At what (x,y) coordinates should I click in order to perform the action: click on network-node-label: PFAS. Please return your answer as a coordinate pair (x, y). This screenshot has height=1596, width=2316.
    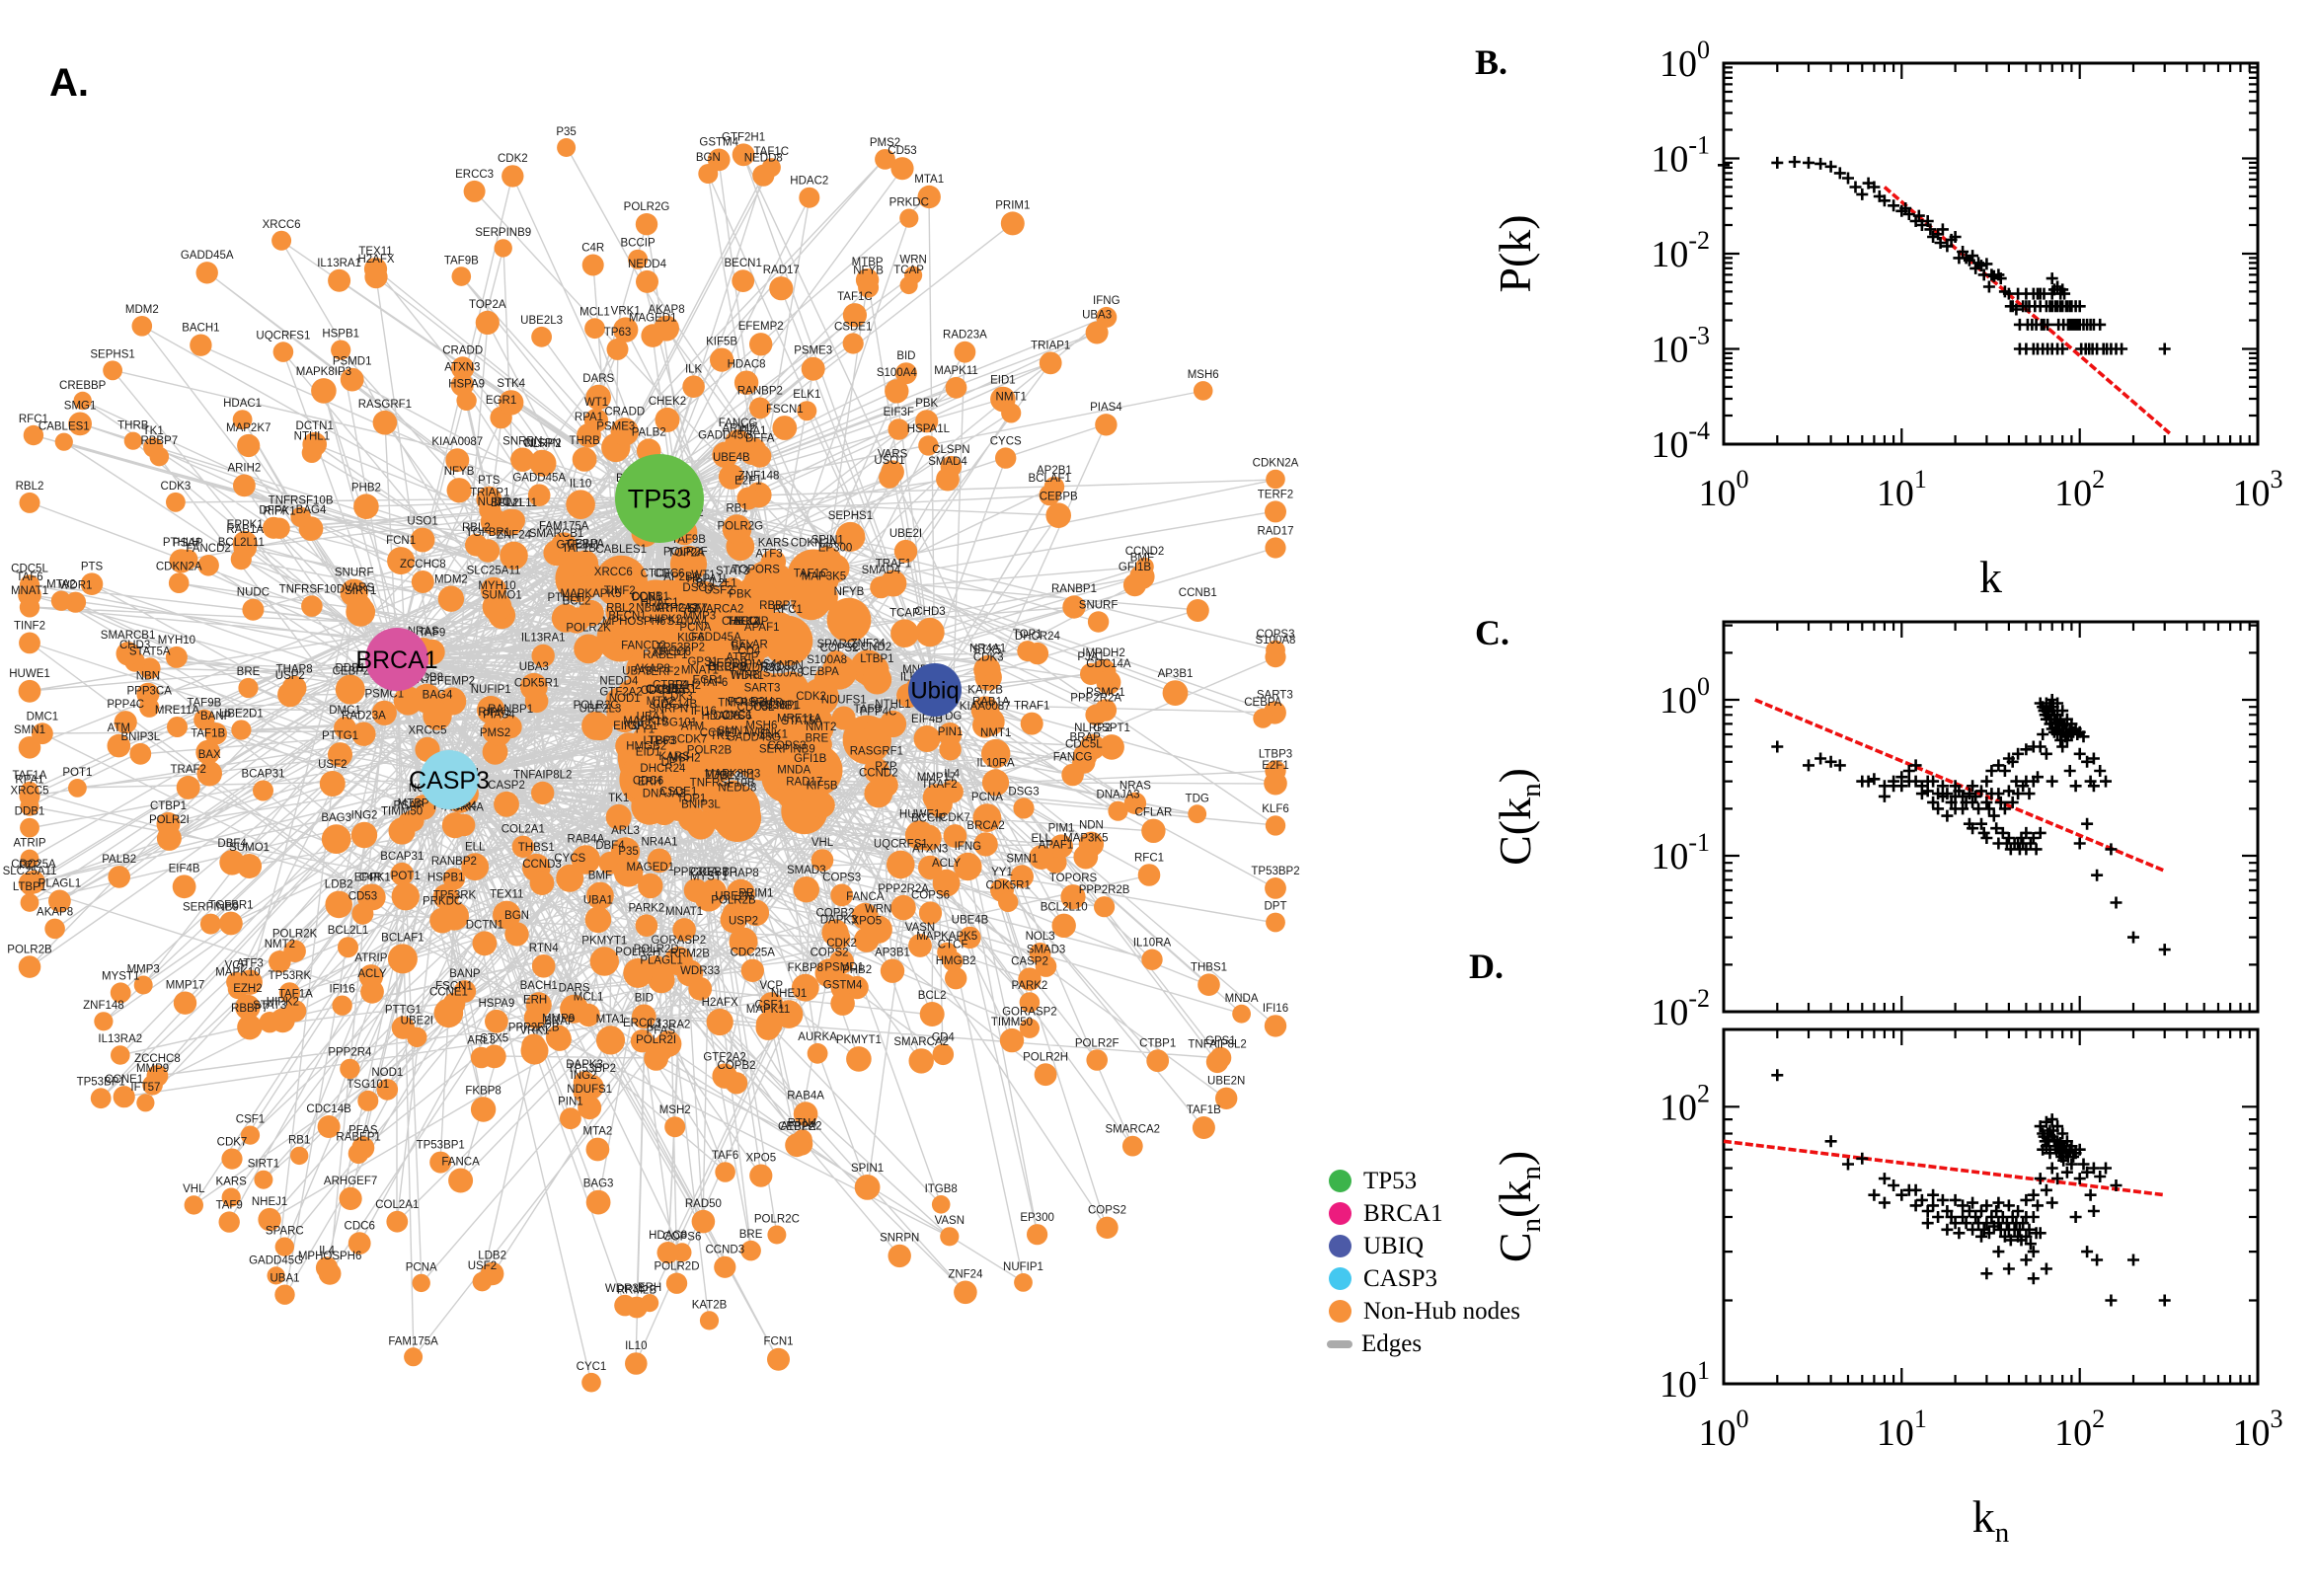
    Looking at the image, I should click on (363, 1130).